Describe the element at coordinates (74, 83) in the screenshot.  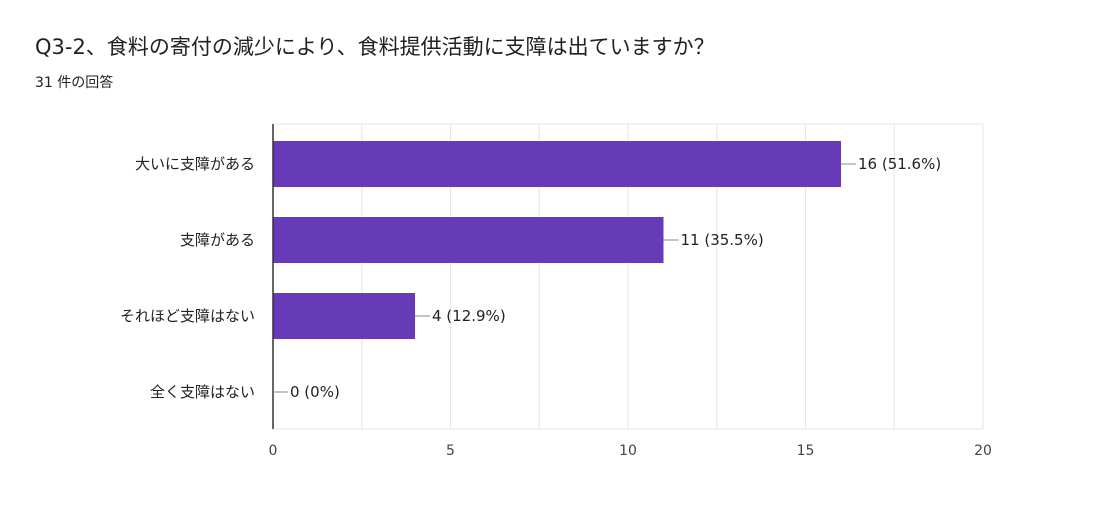
I see `response-count: 31 件の回答` at that location.